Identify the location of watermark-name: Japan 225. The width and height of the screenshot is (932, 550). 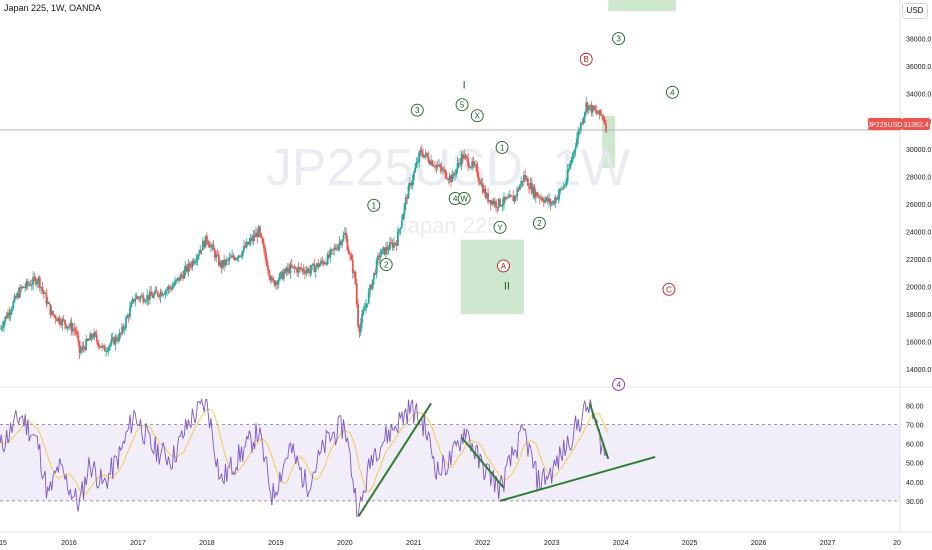
(448, 225).